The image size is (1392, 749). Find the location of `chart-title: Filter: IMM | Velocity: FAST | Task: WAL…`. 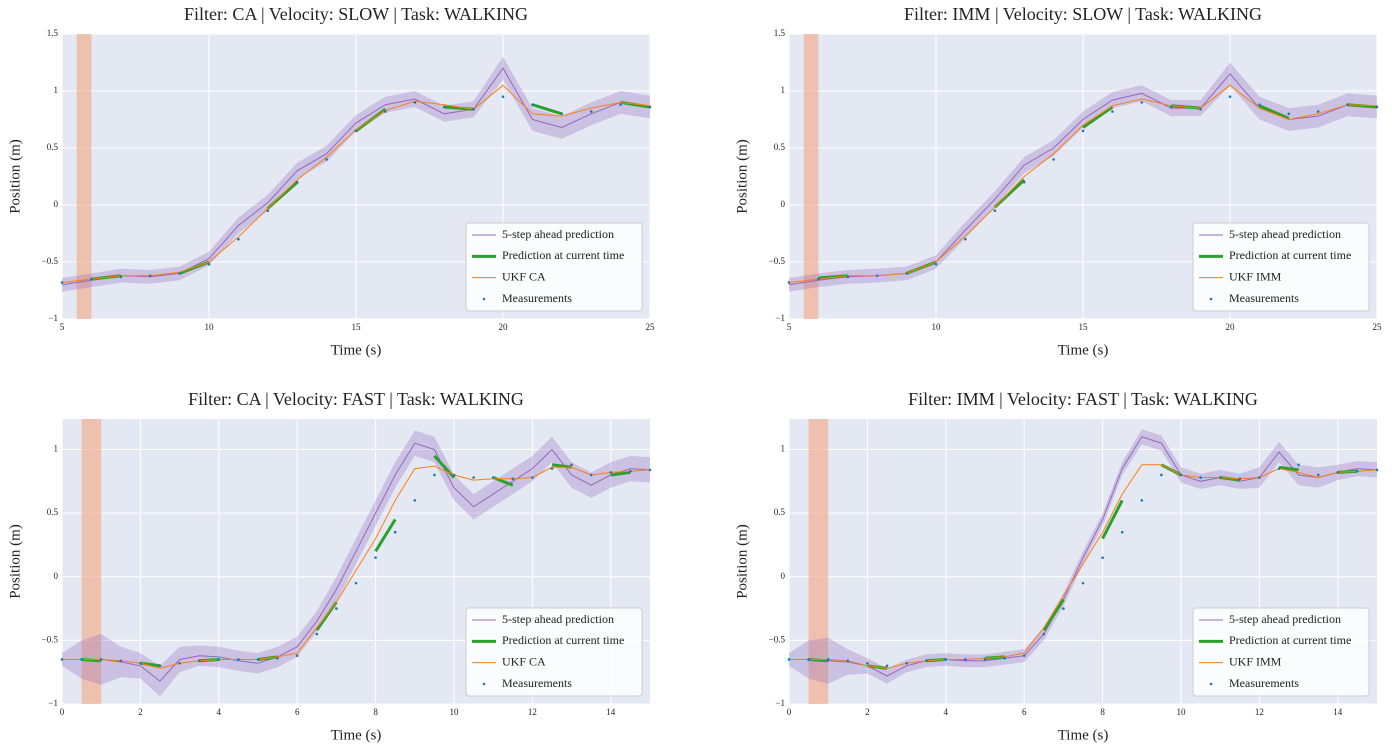

chart-title: Filter: IMM | Velocity: FAST | Task: WAL… is located at coordinates (1083, 399).